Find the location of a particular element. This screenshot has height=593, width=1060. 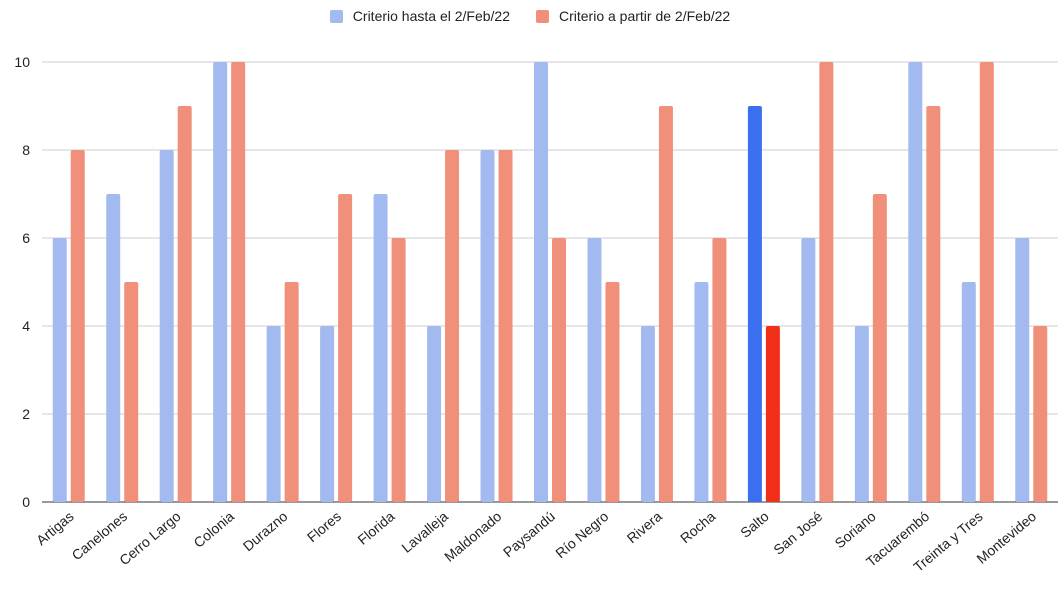

x-tick-label: Paysandú is located at coordinates (529, 534).